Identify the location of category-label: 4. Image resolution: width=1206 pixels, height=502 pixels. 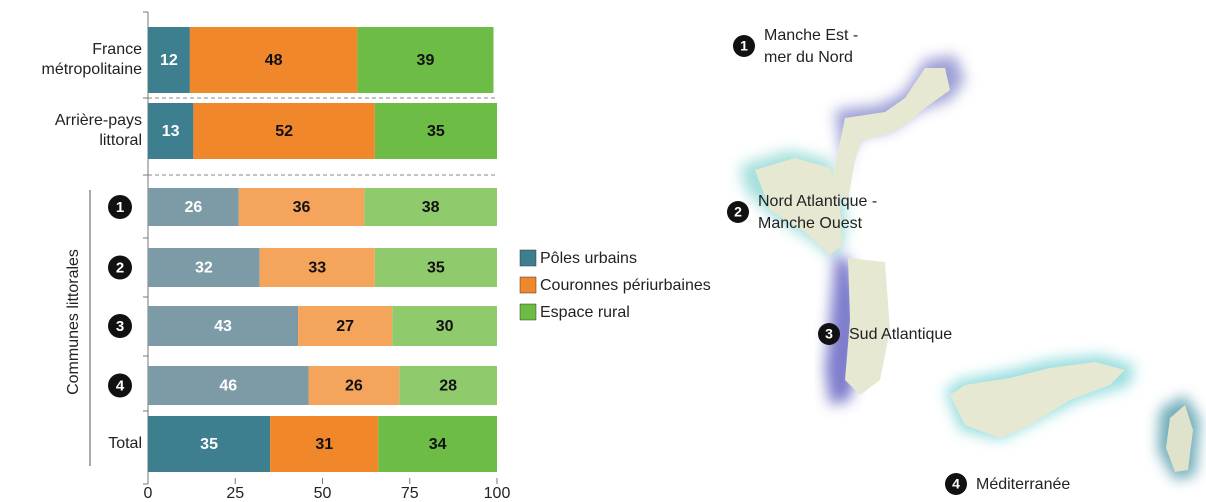
(120, 385).